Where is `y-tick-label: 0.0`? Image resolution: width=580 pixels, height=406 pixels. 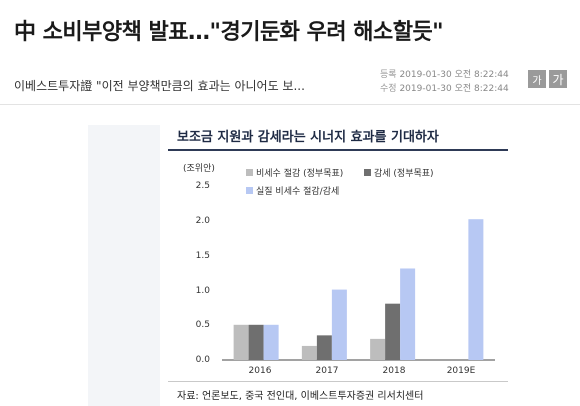
y-tick-label: 0.0 is located at coordinates (202, 360).